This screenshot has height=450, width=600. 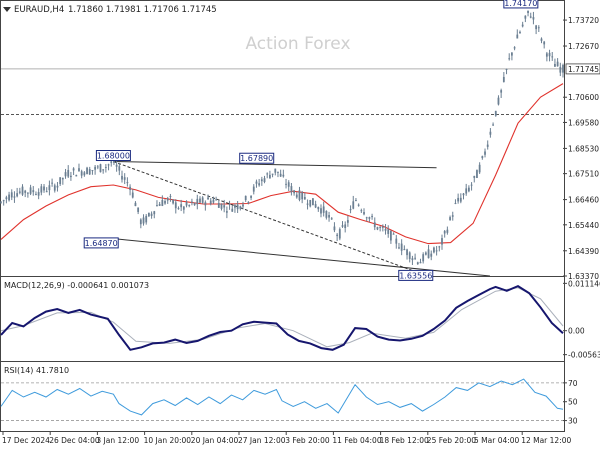 I want to click on time-tick-label: 26 Dec 04:00, so click(x=74, y=440).